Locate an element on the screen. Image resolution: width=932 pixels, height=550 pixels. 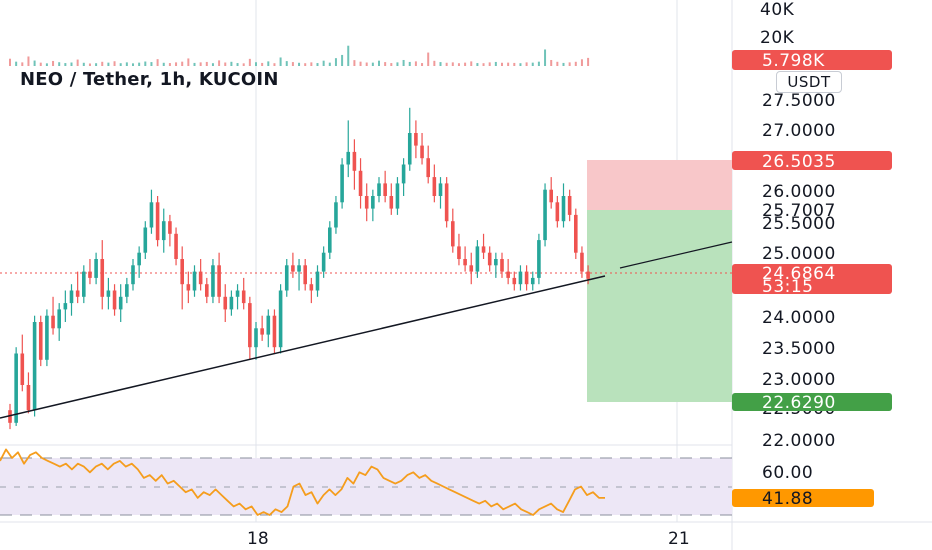
time-label-21: 21 is located at coordinates (679, 539).